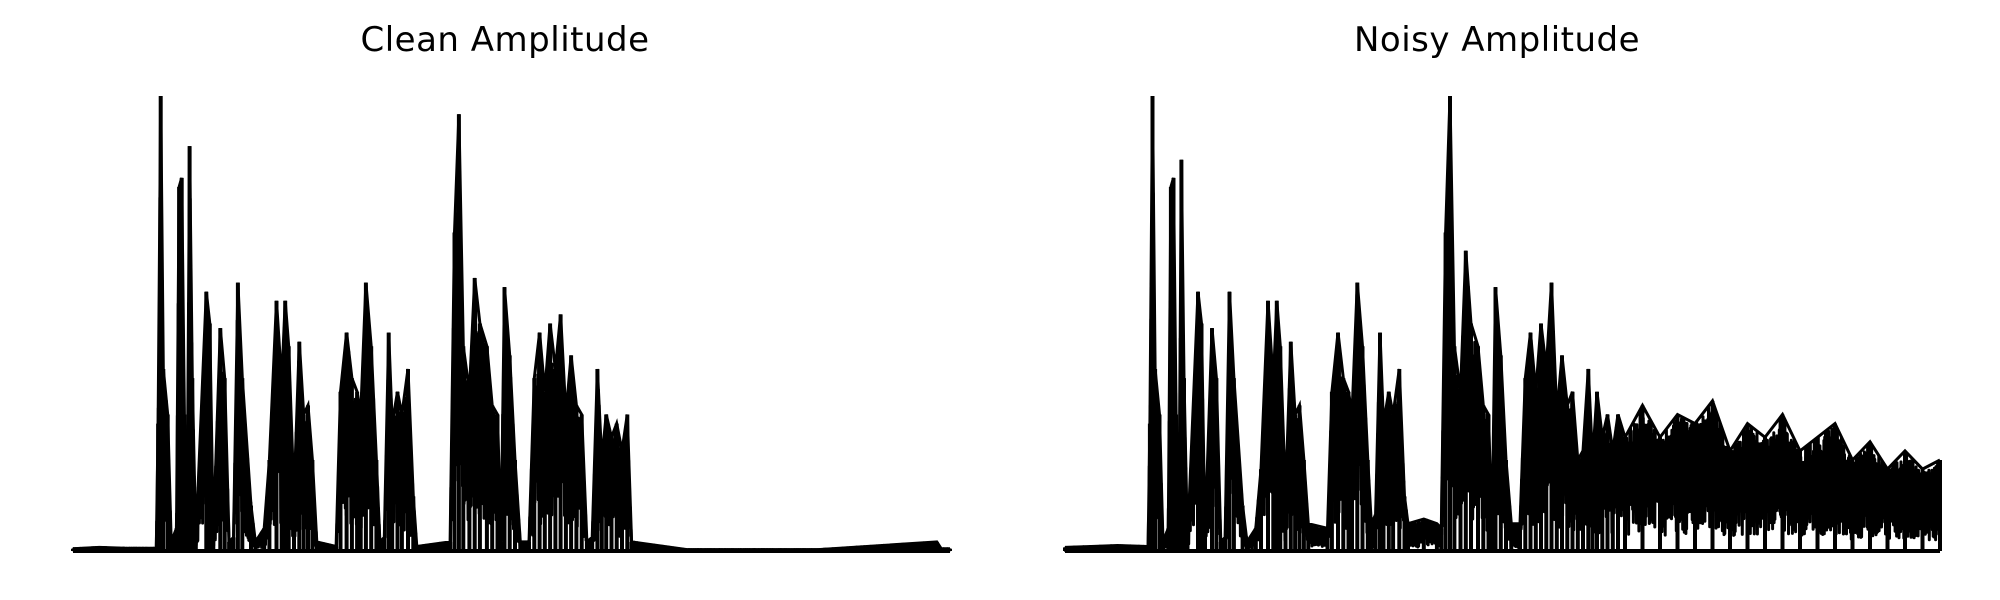 This screenshot has width=2000, height=600. I want to click on clean-amplitude-title: Clean Amplitude, so click(505, 40).